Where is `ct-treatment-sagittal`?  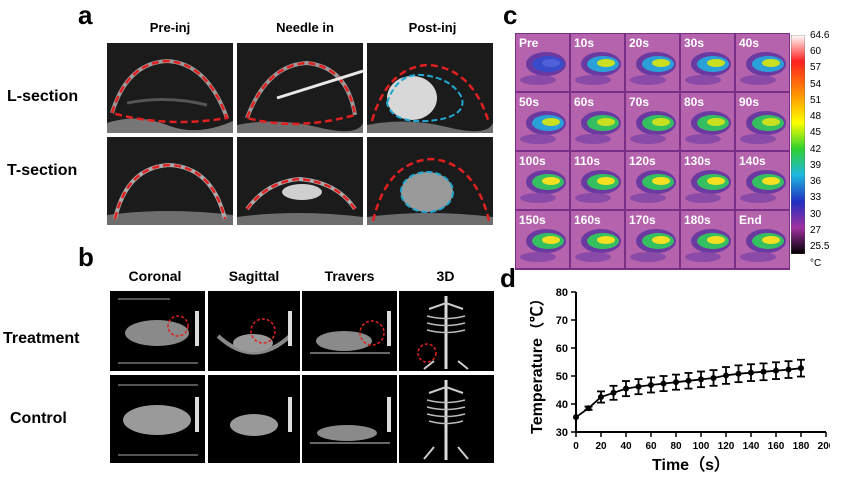 ct-treatment-sagittal is located at coordinates (254, 331).